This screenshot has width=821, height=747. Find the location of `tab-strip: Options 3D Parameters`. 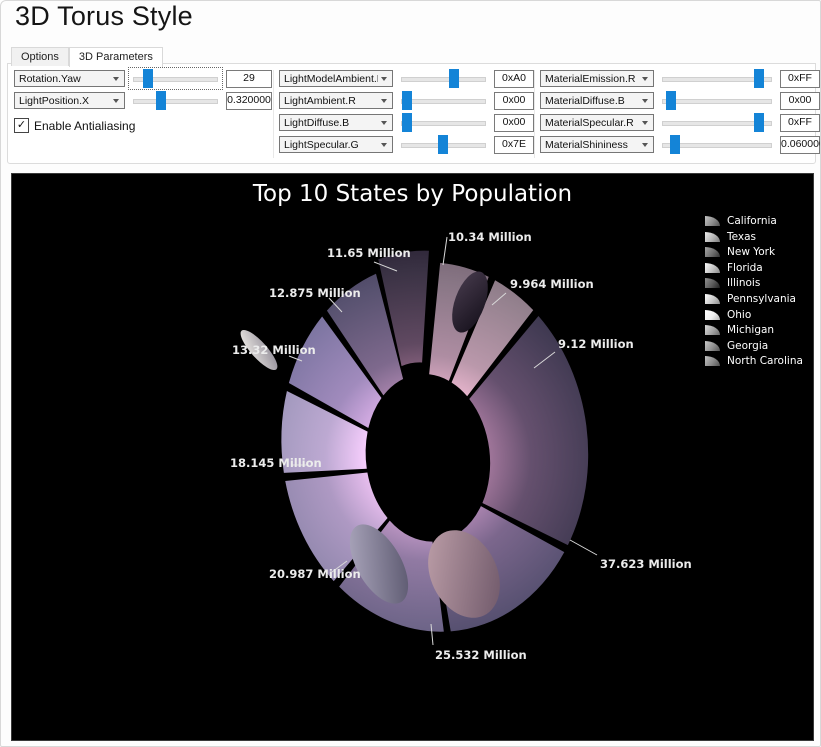

tab-strip: Options 3D Parameters is located at coordinates (87, 57).